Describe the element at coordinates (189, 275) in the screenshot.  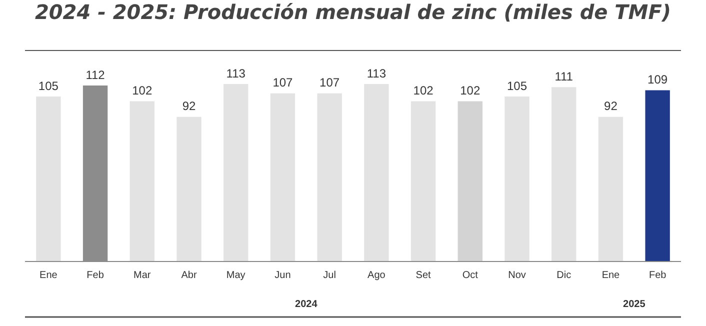
I see `x-tick-label: Abr` at that location.